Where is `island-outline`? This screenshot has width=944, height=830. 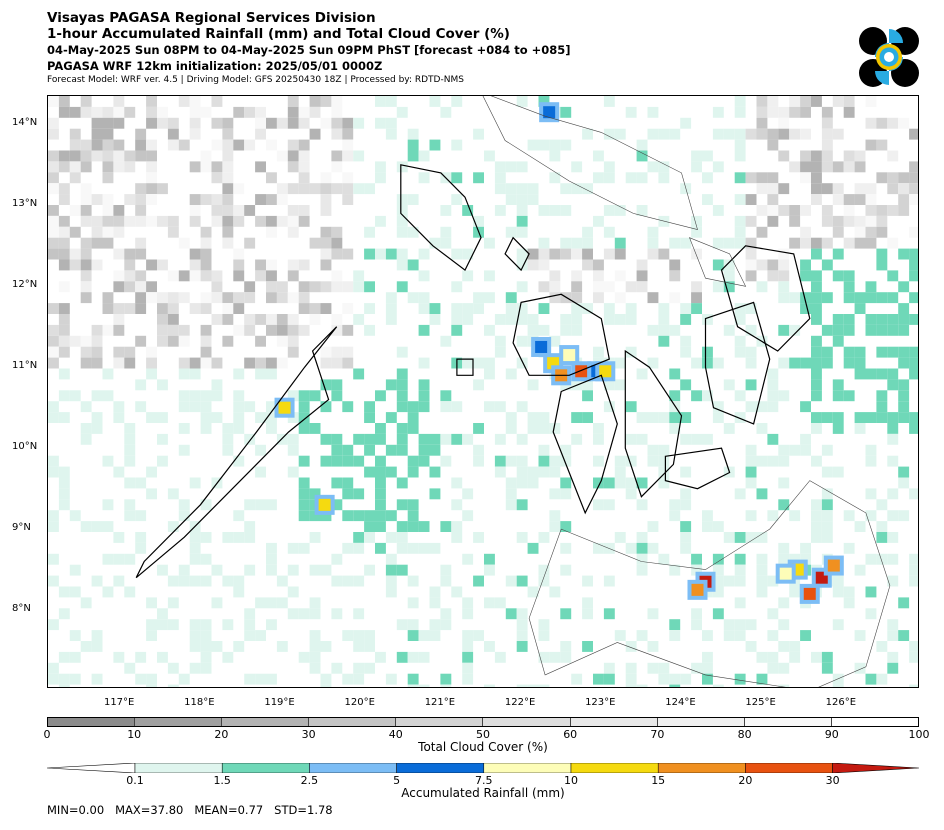 island-outline is located at coordinates (697, 468).